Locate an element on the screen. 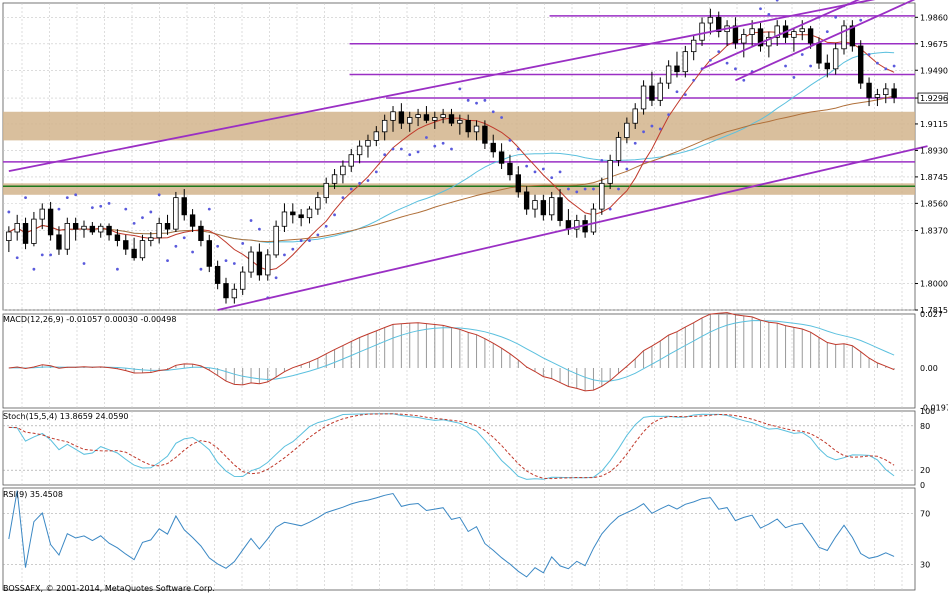 This screenshot has width=948, height=593. panel-frame is located at coordinates (459, 448).